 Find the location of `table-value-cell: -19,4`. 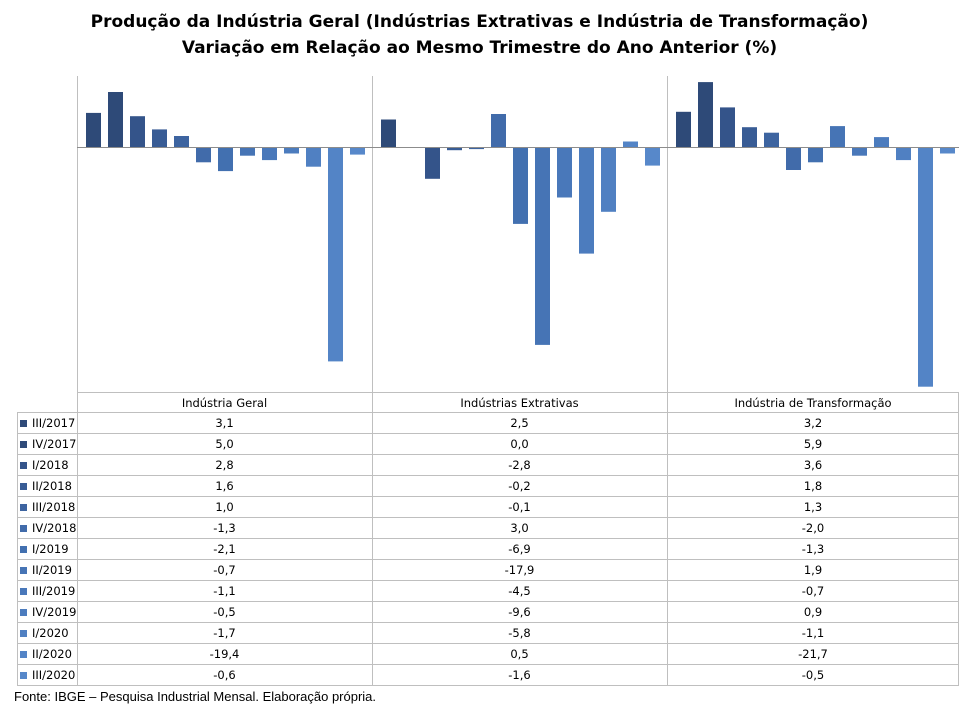

table-value-cell: -19,4 is located at coordinates (224, 654).